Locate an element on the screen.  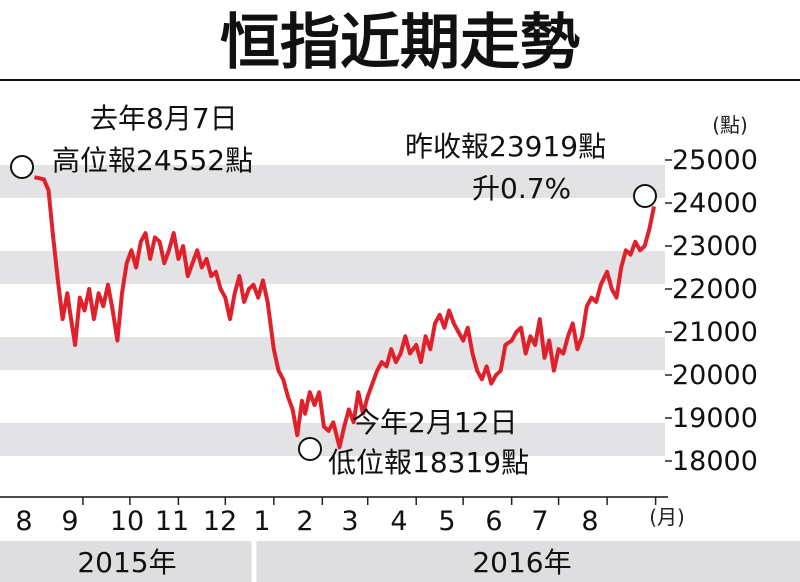
y-tick-label: 25000 is located at coordinates (715, 160).